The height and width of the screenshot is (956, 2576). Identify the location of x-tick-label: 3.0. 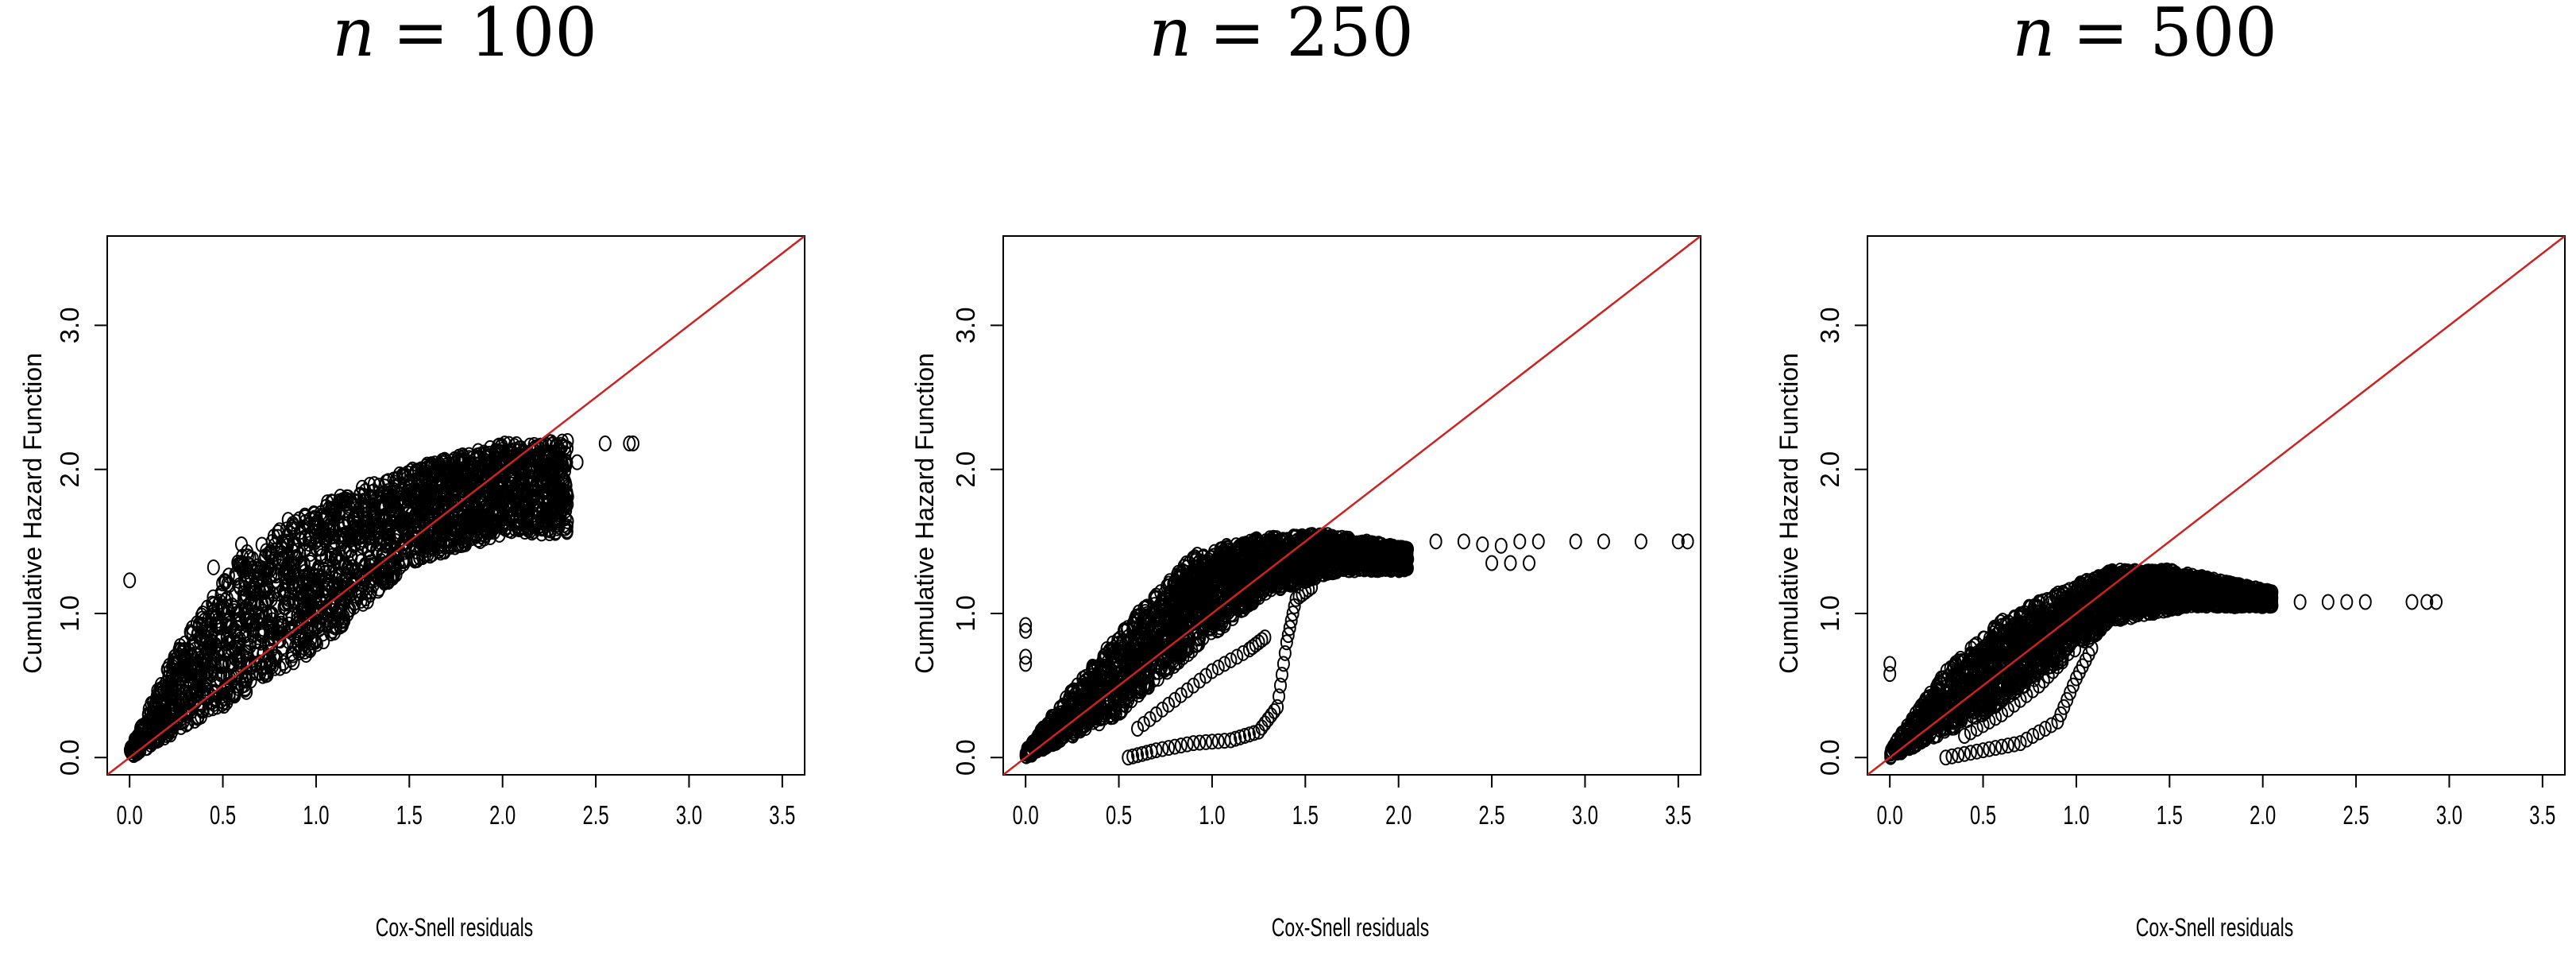
(689, 815).